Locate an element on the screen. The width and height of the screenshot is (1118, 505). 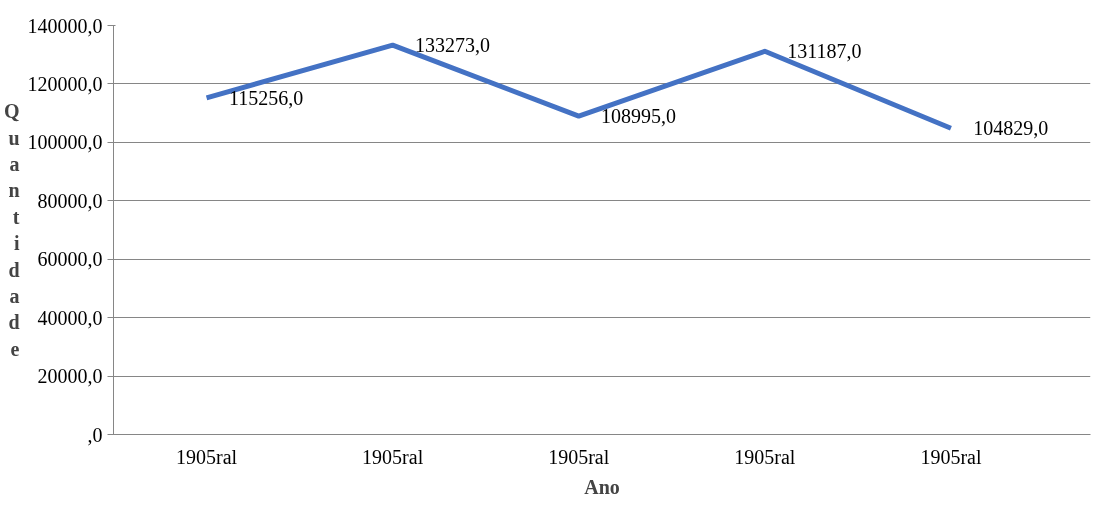
y-tick-label: 20000,0 is located at coordinates (70, 376).